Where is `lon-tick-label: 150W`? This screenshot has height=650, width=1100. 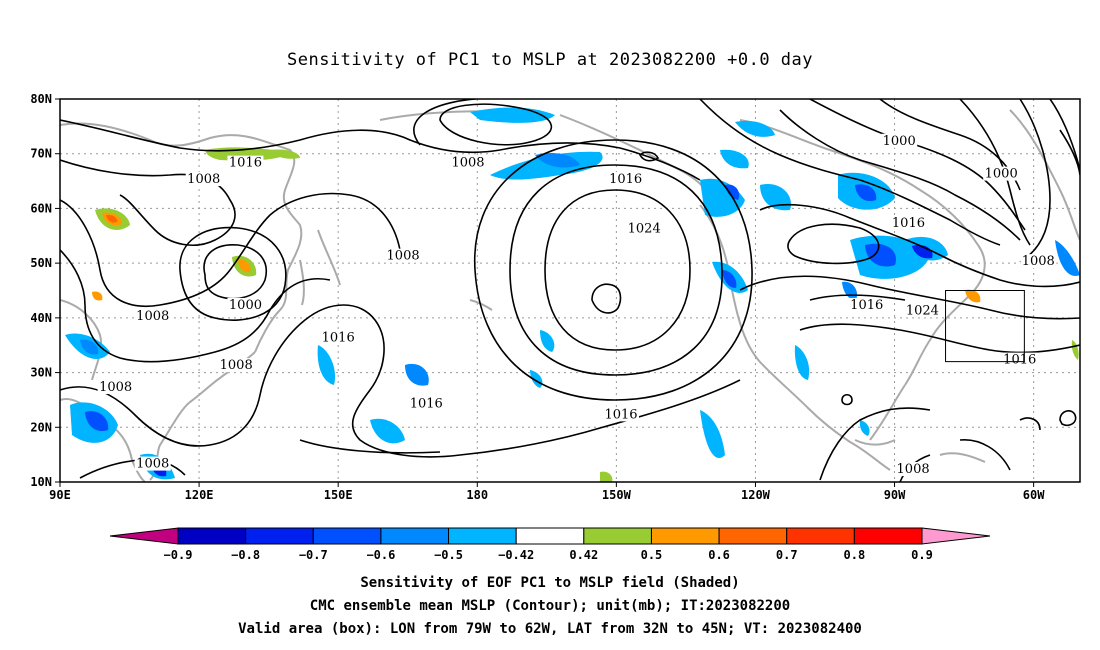
lon-tick-label: 150W is located at coordinates (617, 495).